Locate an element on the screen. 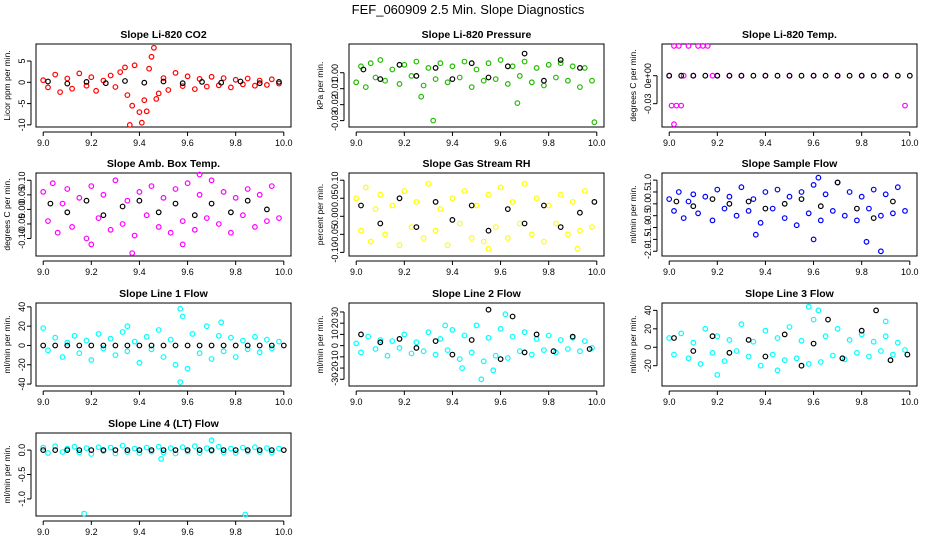  y-tick-label: -20 is located at coordinates (335, 368).